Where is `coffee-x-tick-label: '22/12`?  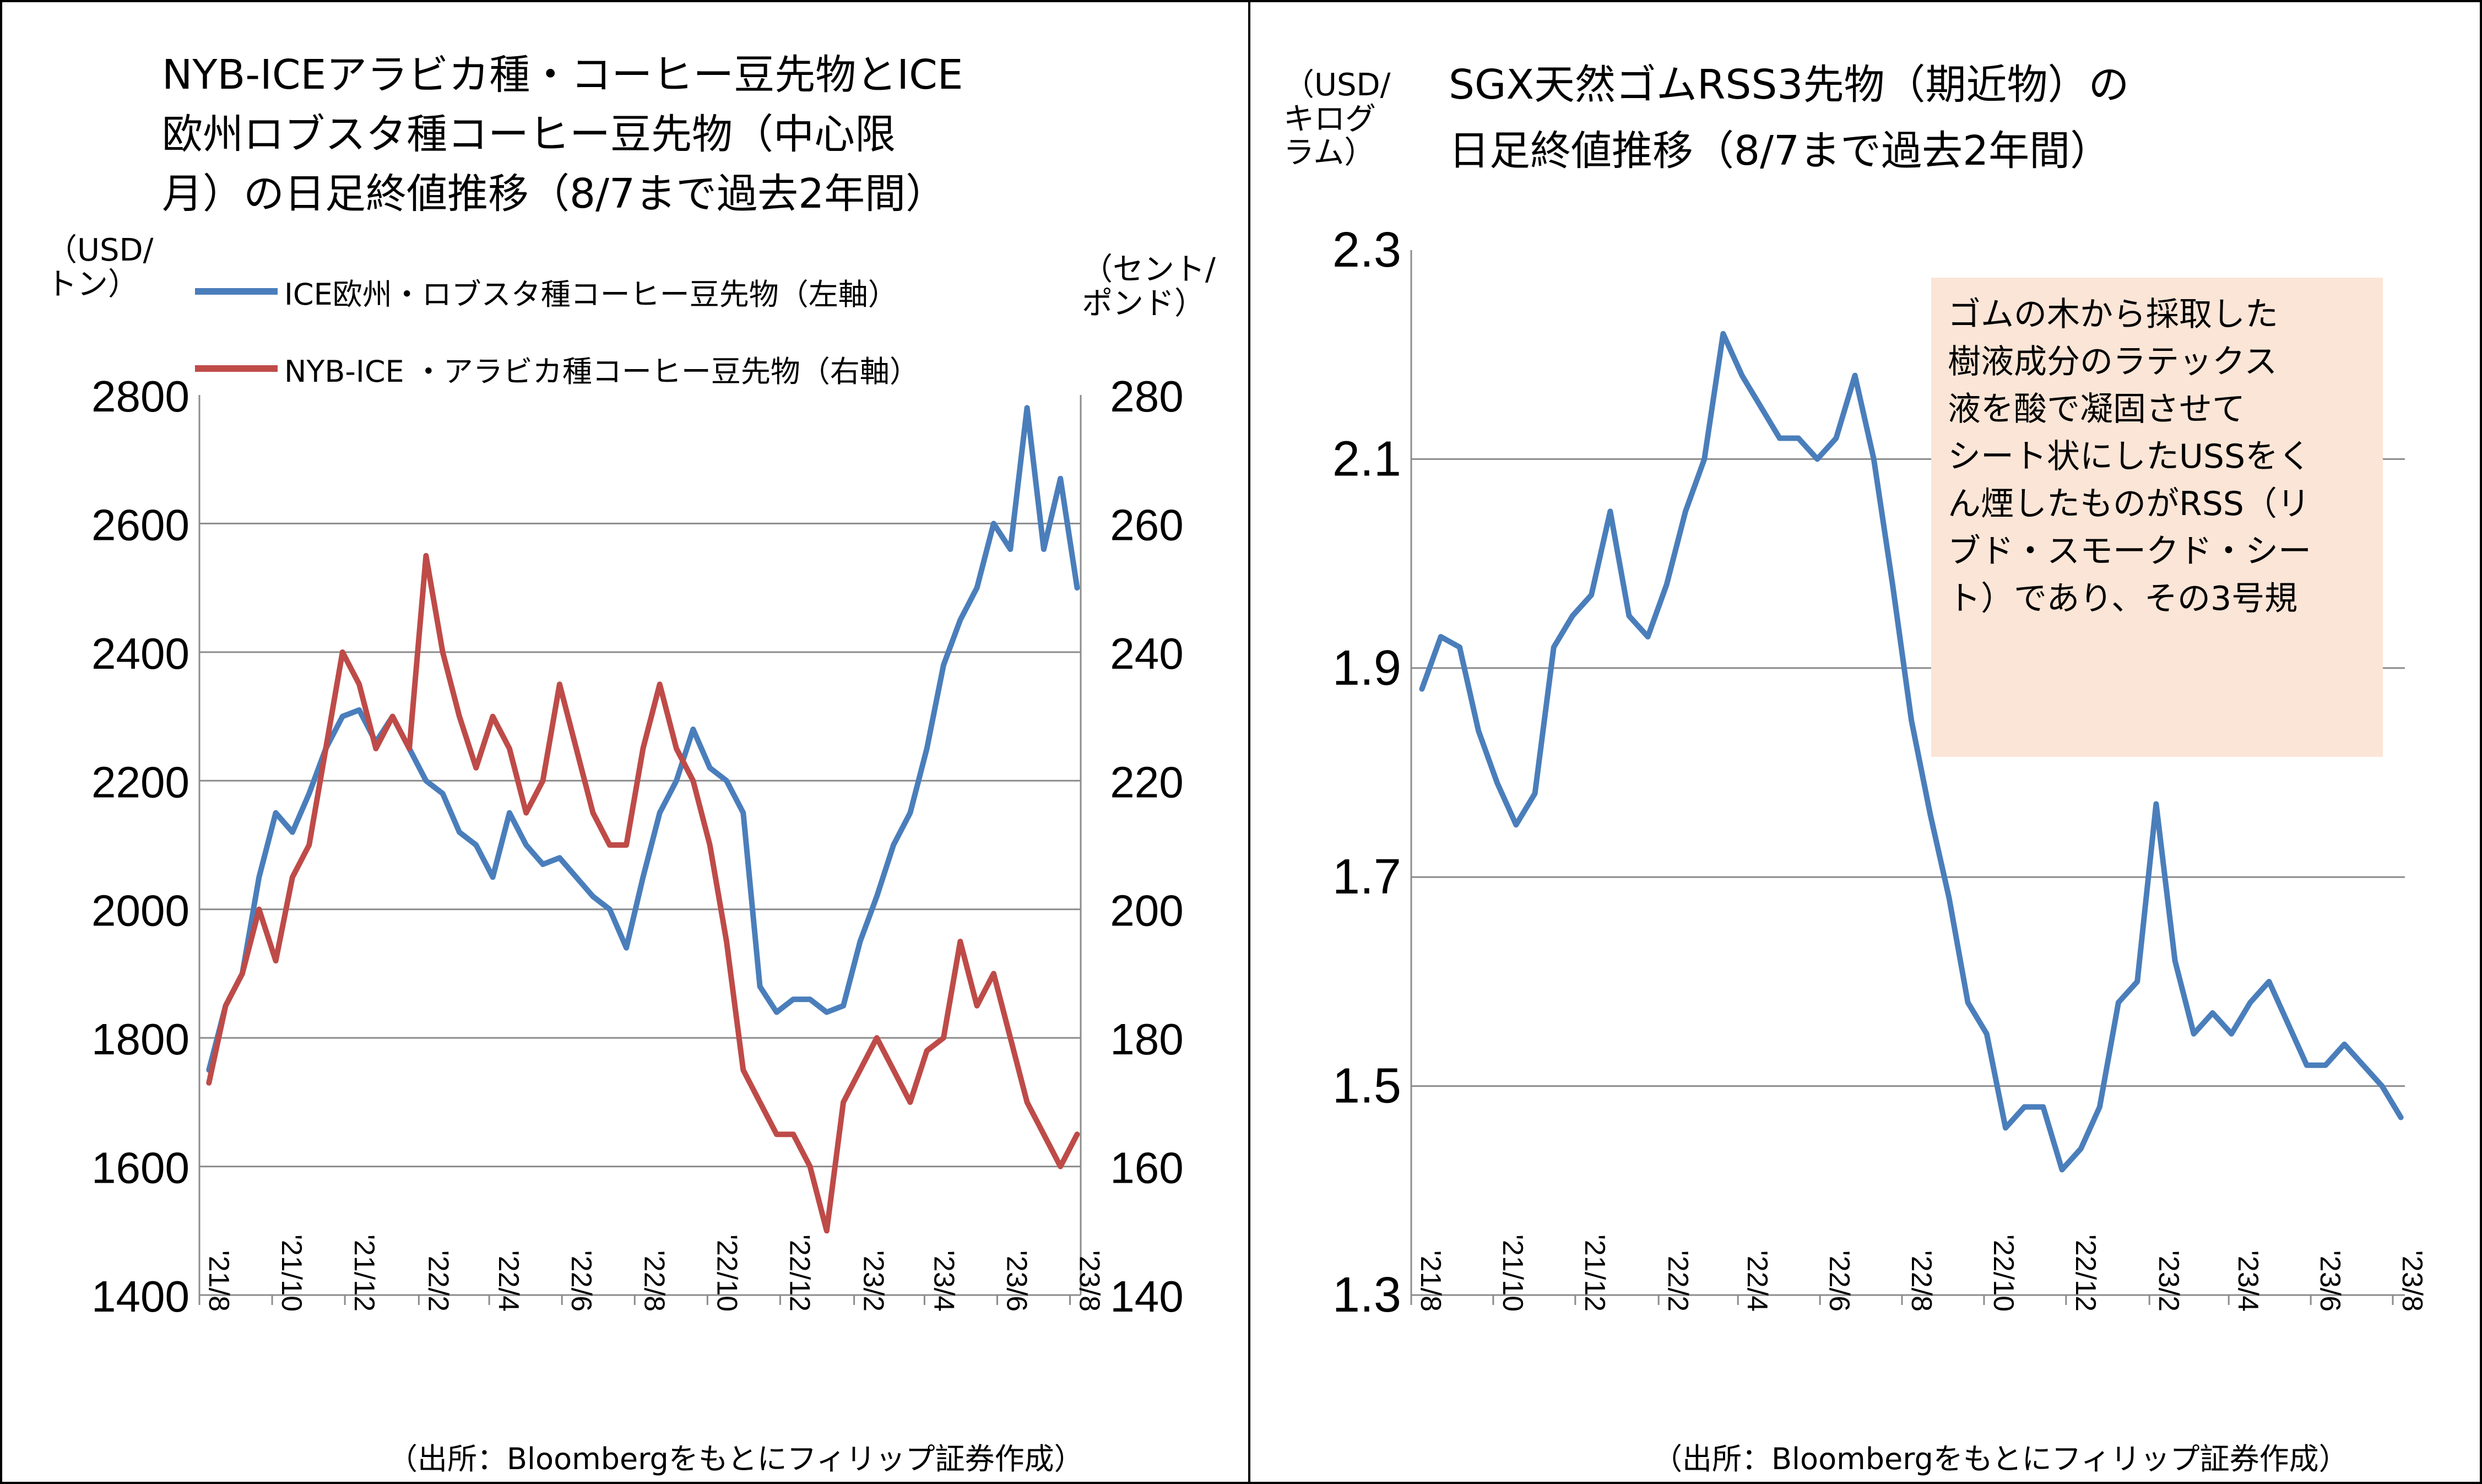 coffee-x-tick-label: '22/12 is located at coordinates (799, 1273).